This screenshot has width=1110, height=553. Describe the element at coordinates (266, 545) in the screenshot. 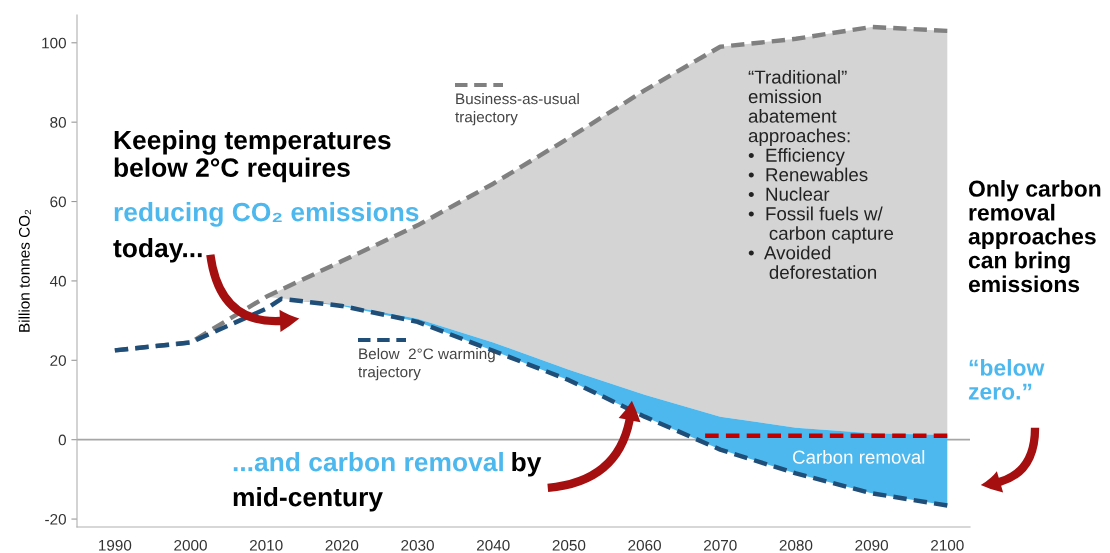

I see `x-tick-label: 2010` at that location.